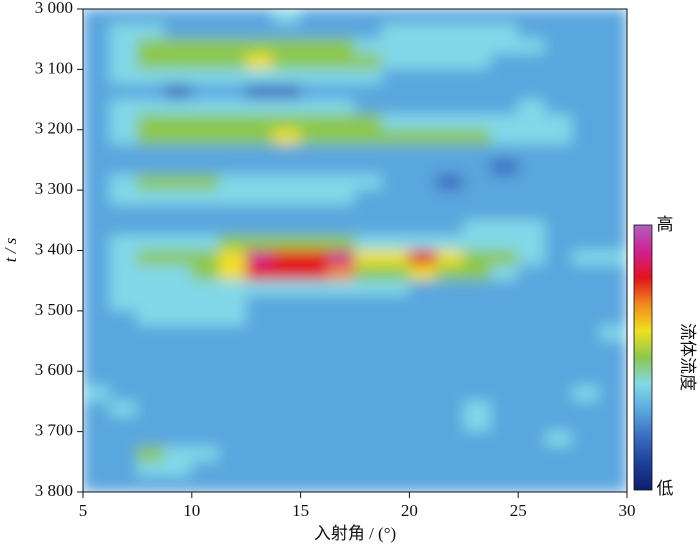  What do you see at coordinates (10, 249) in the screenshot?
I see `y-axis-label: t / s` at bounding box center [10, 249].